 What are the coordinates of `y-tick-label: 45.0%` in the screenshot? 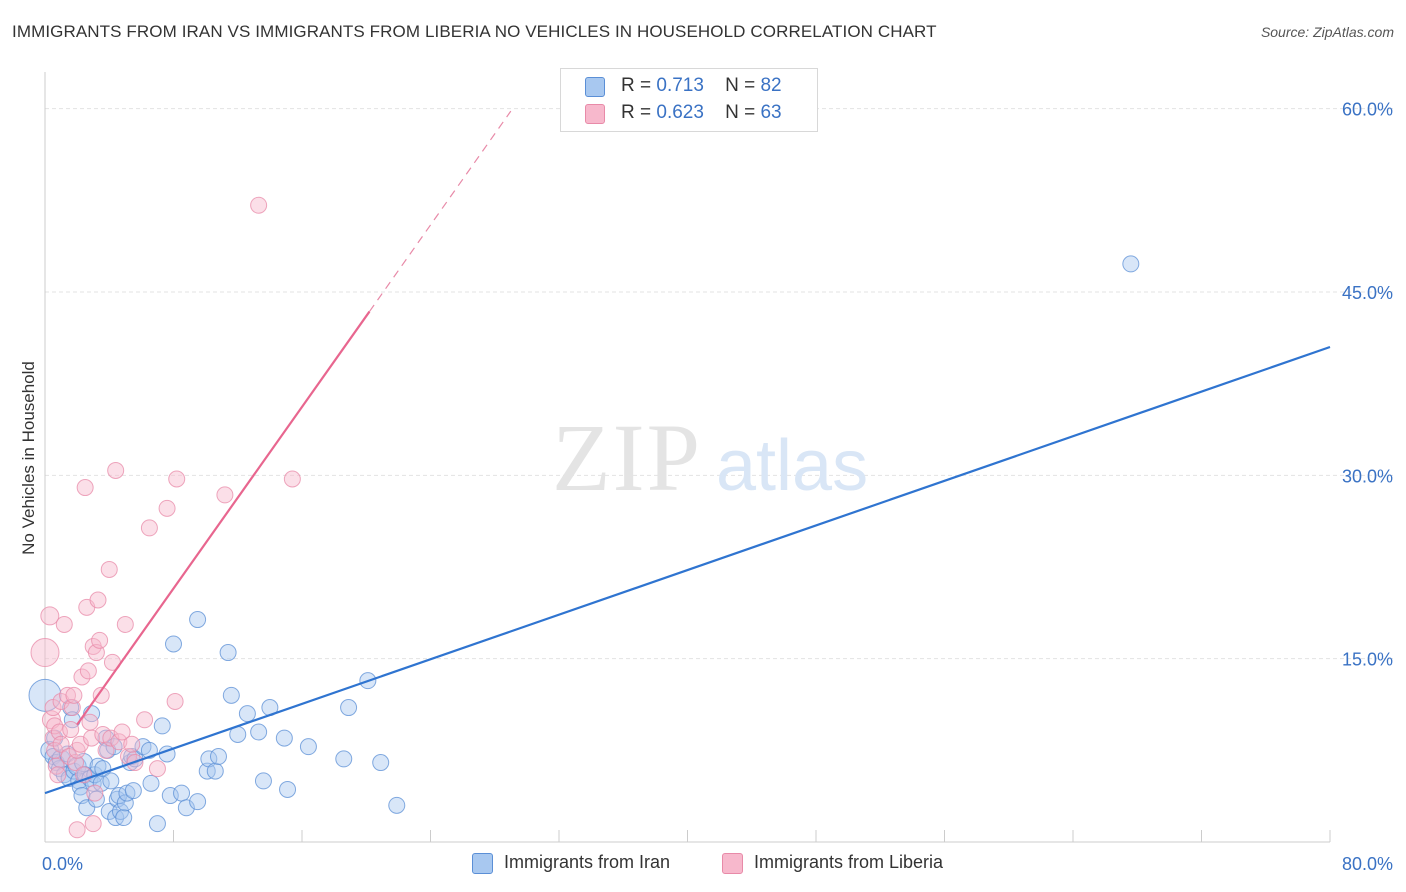 It's located at (1367, 293).